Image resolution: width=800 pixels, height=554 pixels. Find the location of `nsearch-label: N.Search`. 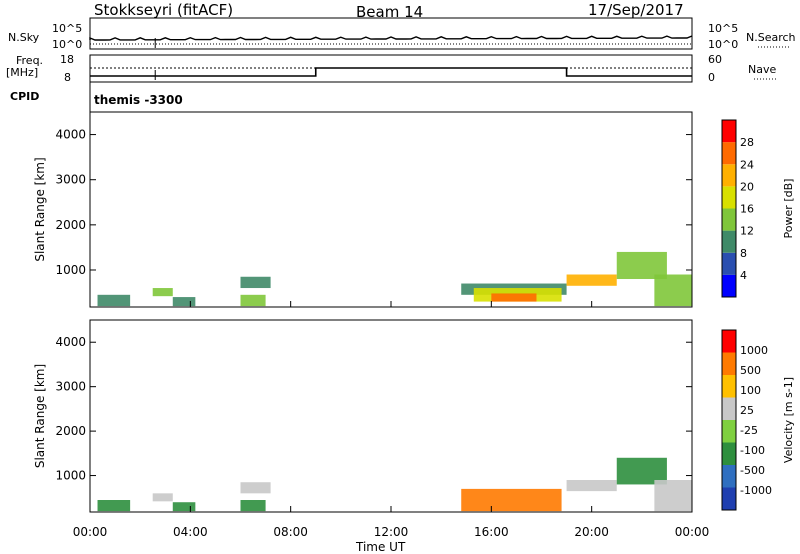

nsearch-label: N.Search is located at coordinates (771, 37).